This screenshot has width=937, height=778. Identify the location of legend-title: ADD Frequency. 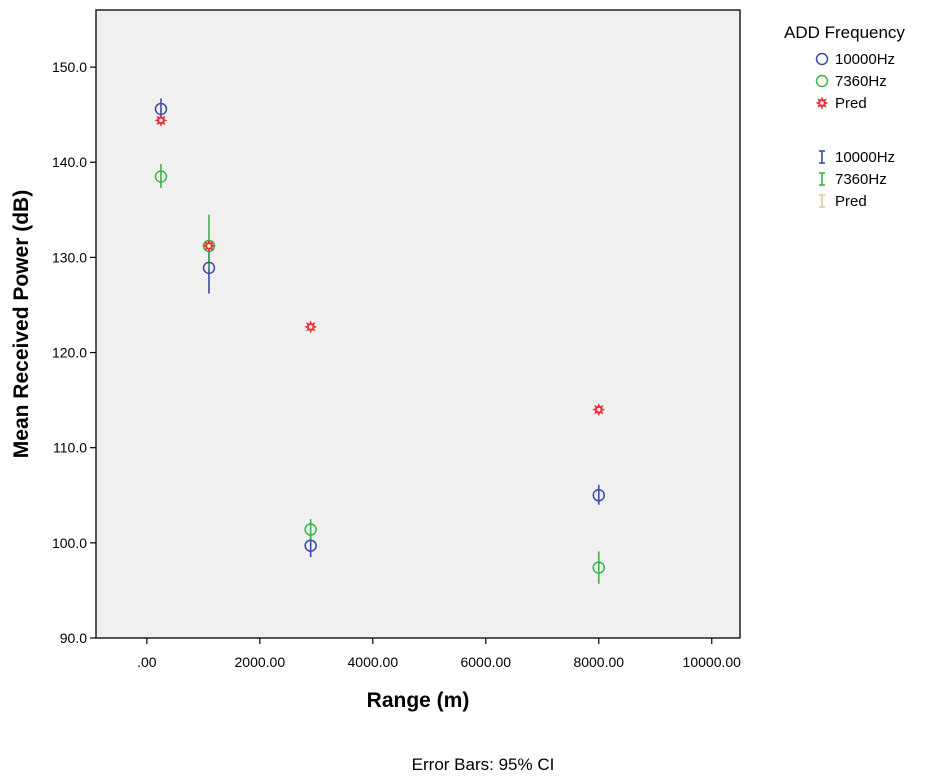
(844, 32).